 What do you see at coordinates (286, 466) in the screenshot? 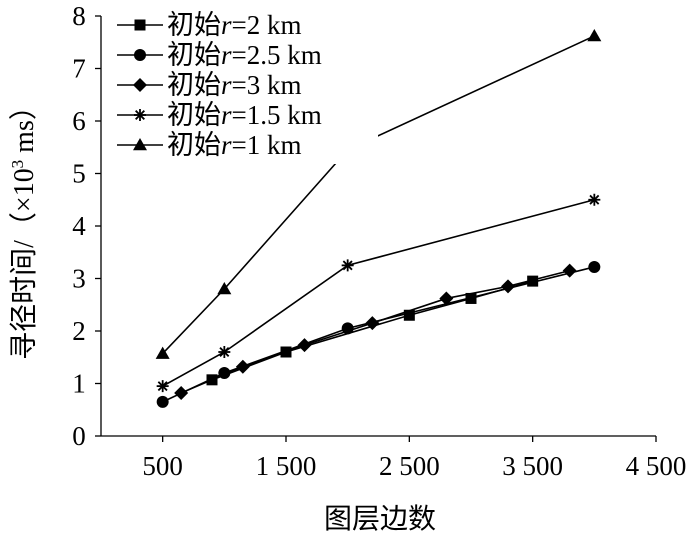
I see `x-tick-label: 1 500` at bounding box center [286, 466].